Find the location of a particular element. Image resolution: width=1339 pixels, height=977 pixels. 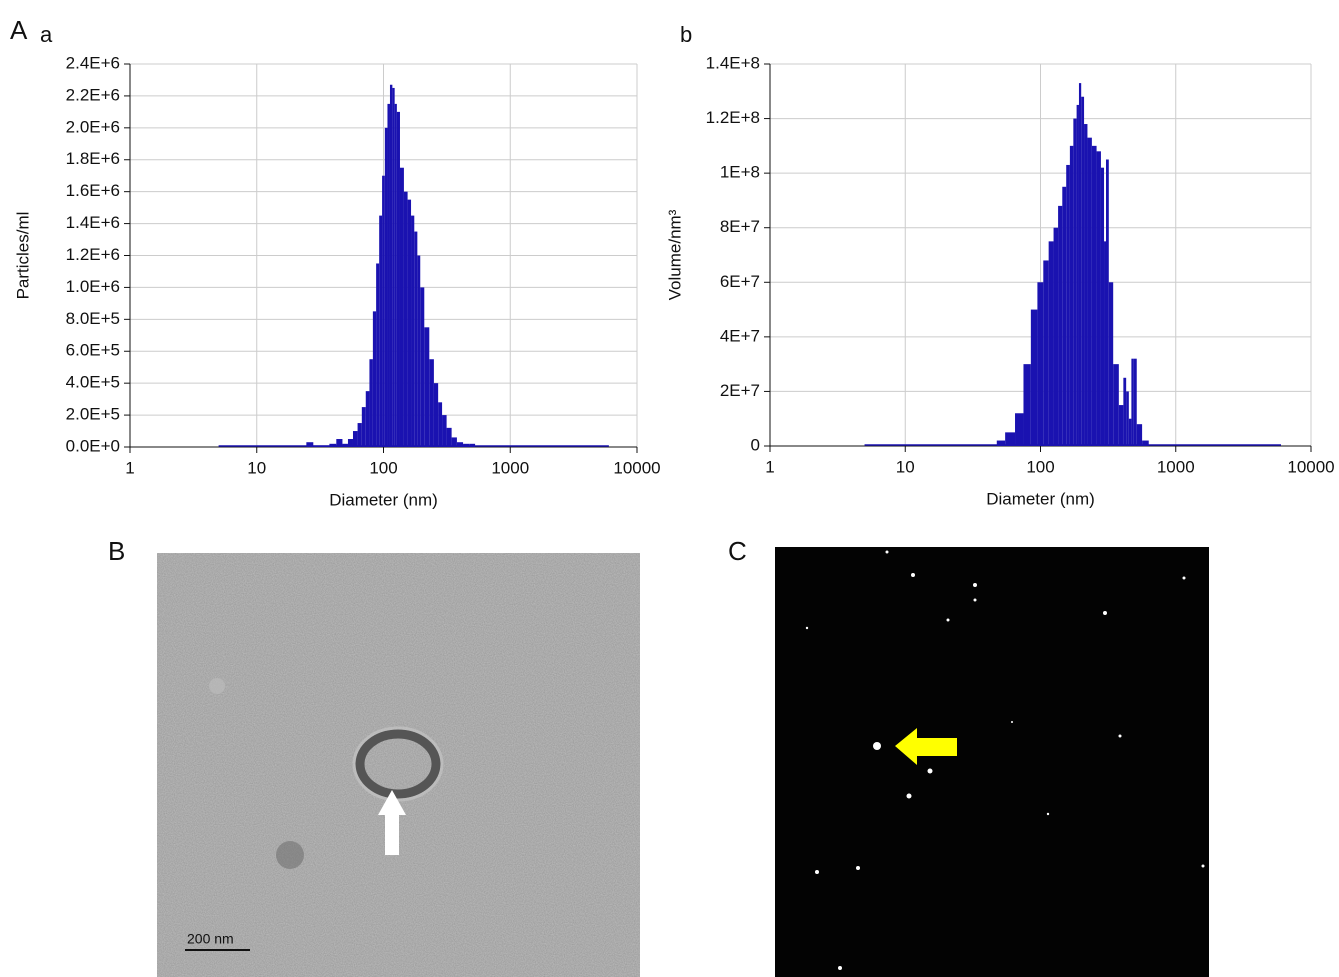

panel-label: a is located at coordinates (46, 34).